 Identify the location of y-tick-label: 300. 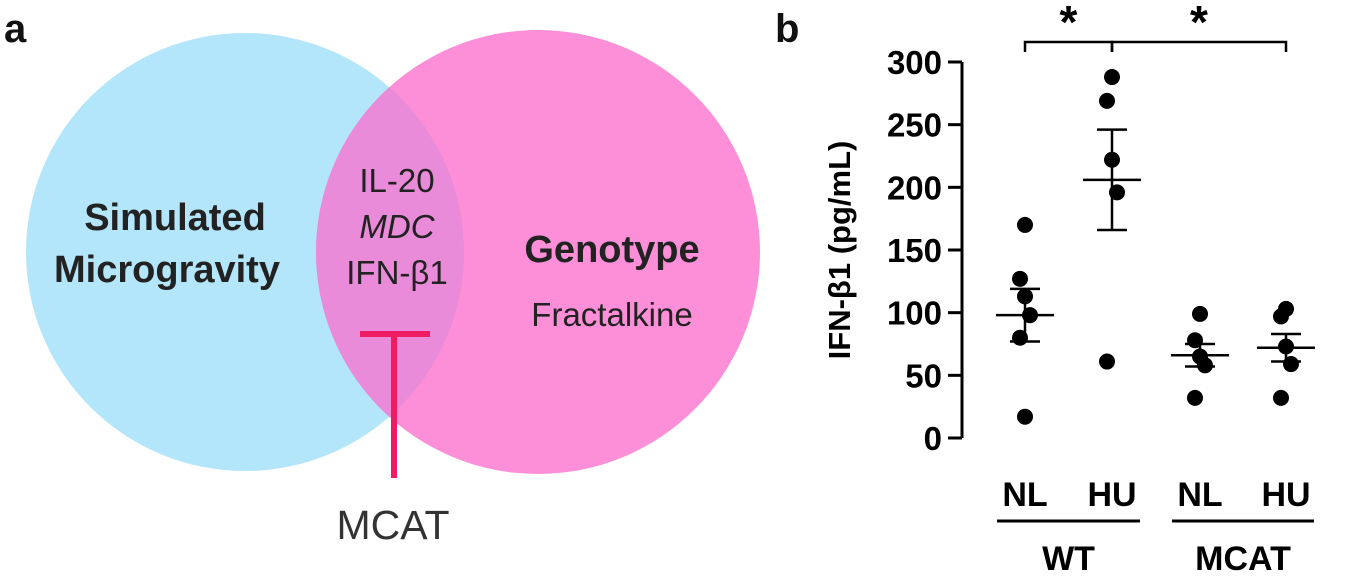
(914, 62).